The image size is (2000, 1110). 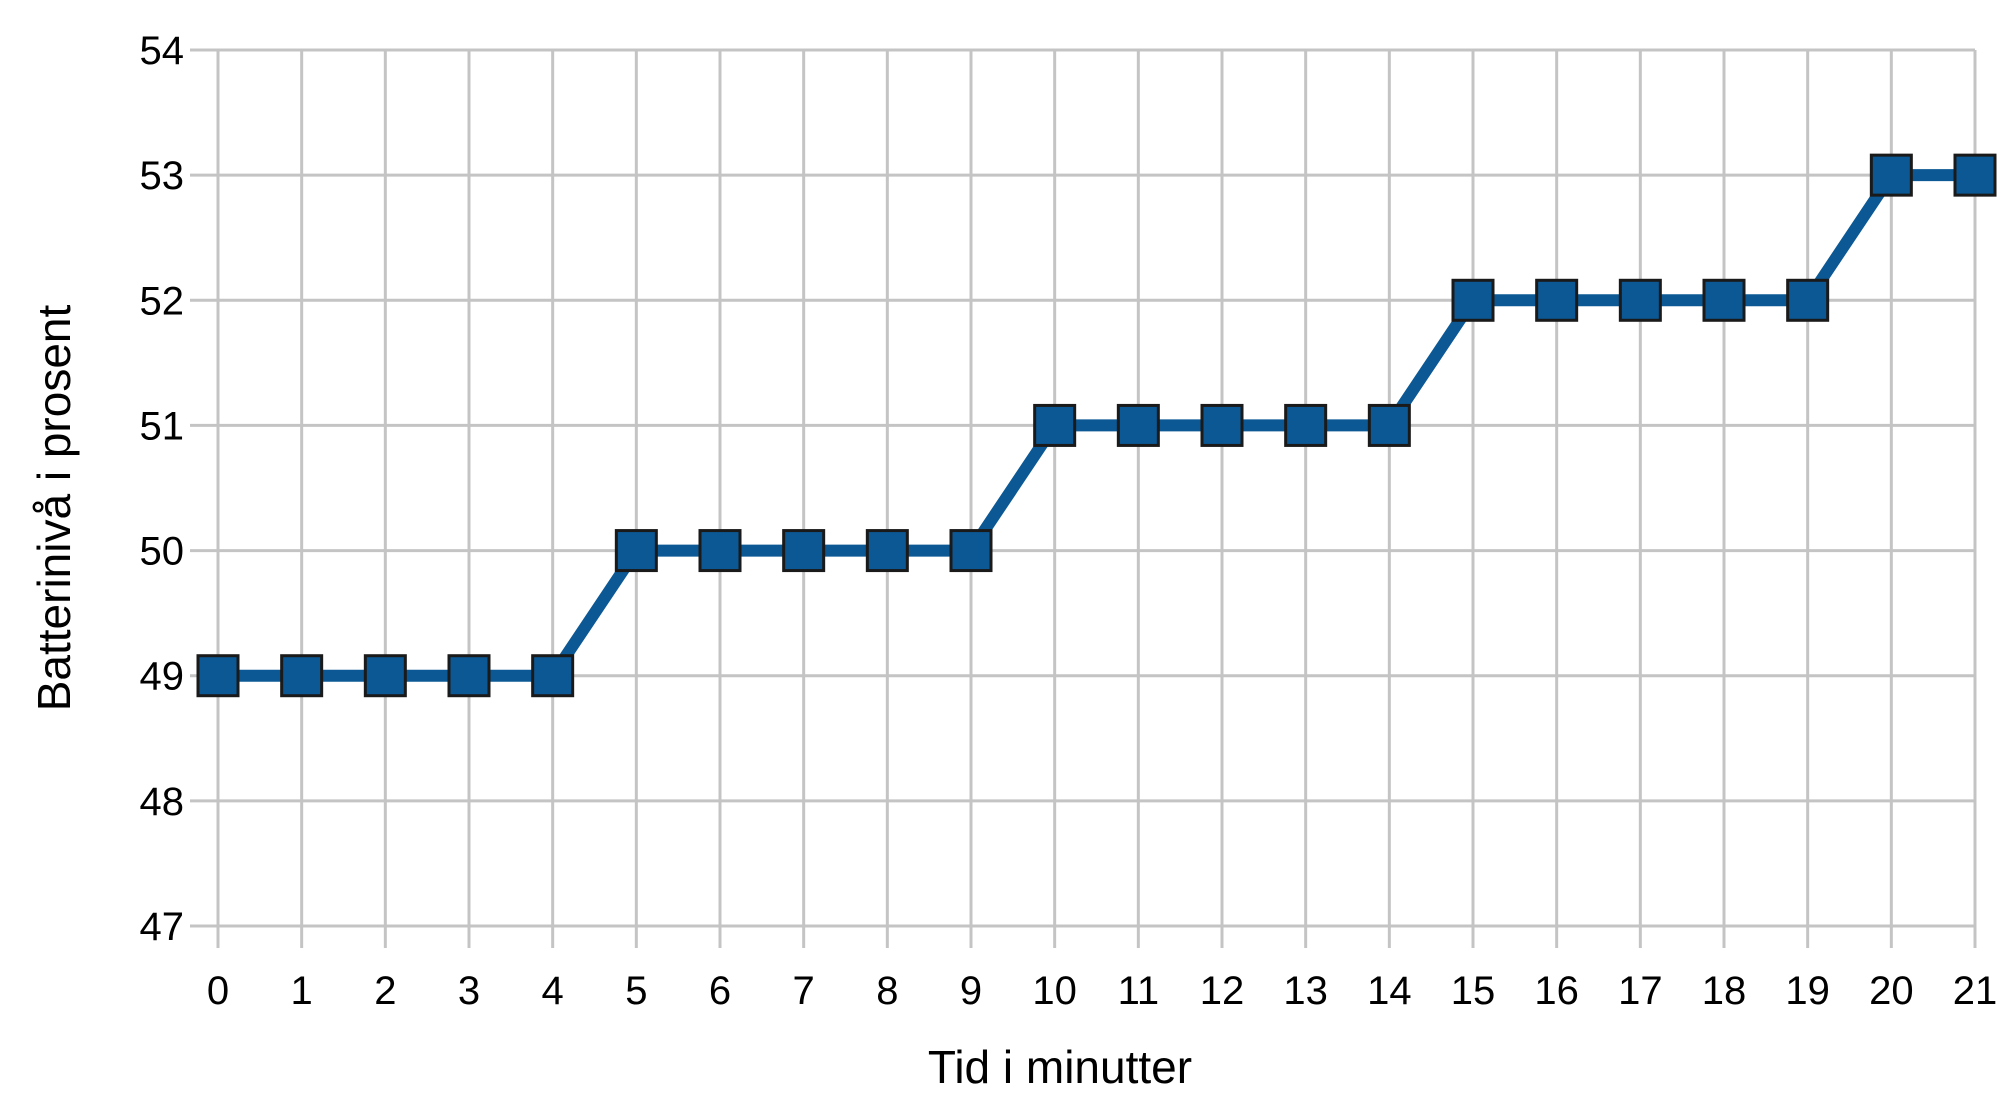 I want to click on x-tick-label: 1, so click(x=302, y=991).